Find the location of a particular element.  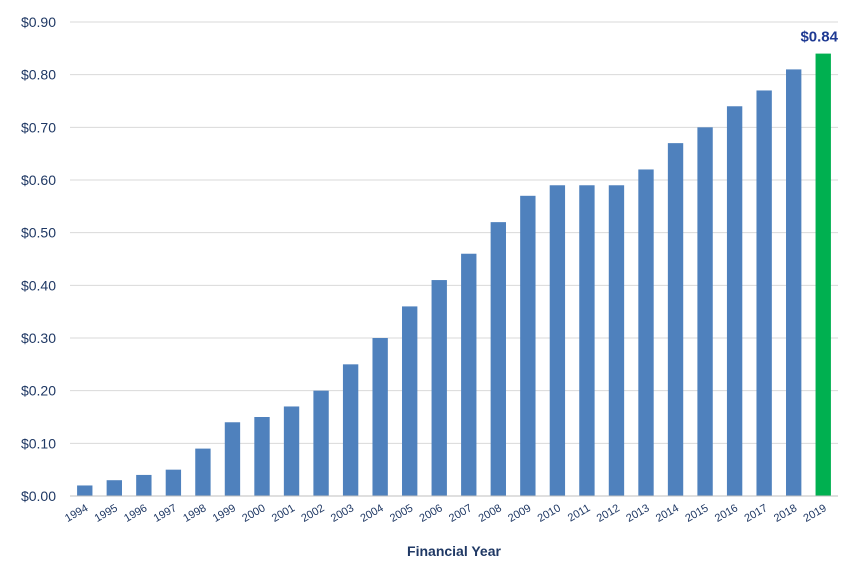

bar-2019 is located at coordinates (823, 274).